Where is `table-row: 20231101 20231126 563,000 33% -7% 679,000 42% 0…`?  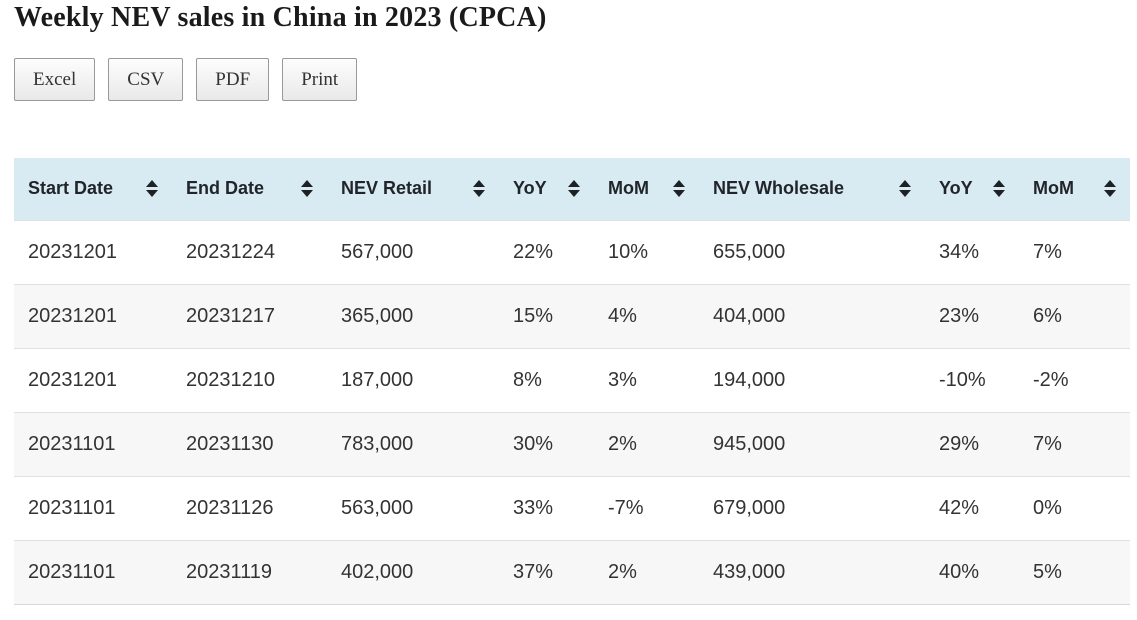
table-row: 20231101 20231126 563,000 33% -7% 679,000 42% 0… is located at coordinates (572, 508).